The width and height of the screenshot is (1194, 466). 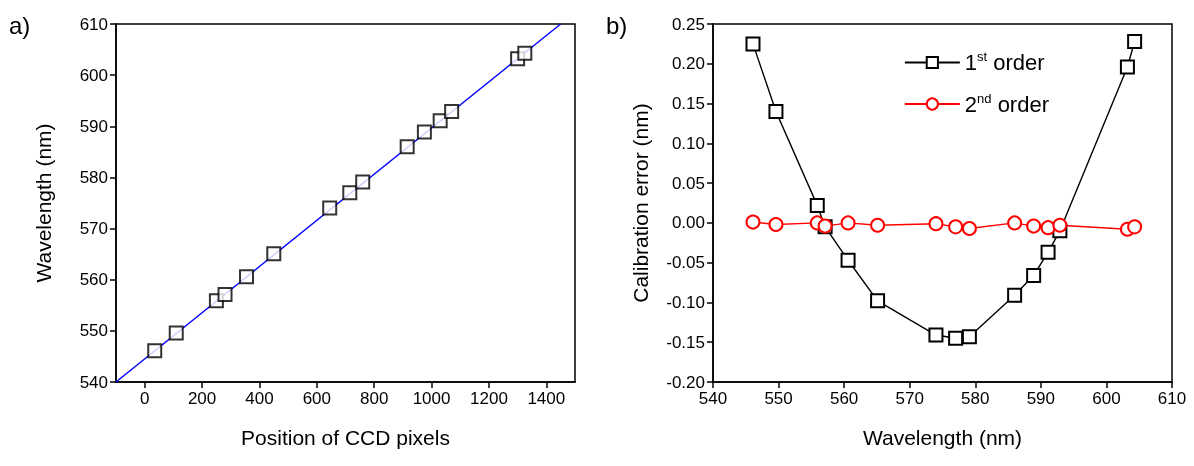 I want to click on x-tick-label: 1400, so click(x=546, y=398).